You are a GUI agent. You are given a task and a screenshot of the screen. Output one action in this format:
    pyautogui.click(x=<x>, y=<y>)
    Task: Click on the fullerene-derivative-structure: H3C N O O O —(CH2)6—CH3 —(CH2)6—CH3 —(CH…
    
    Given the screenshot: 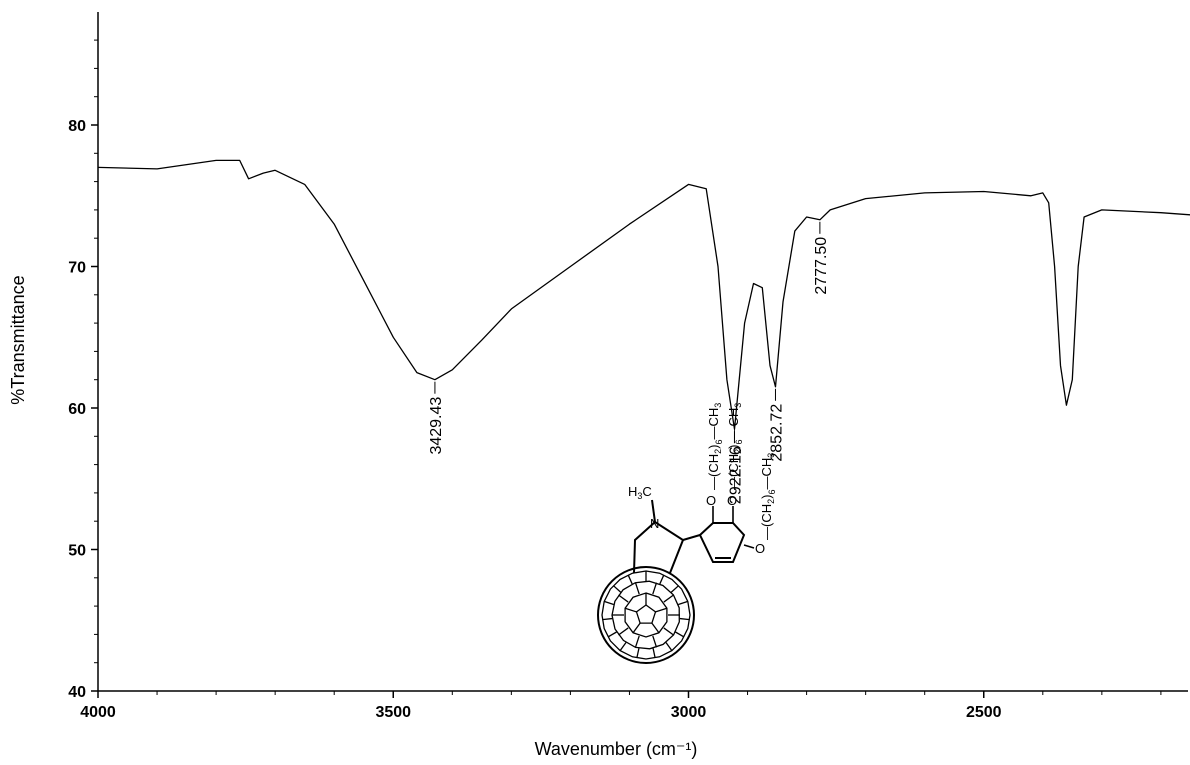 What is the action you would take?
    pyautogui.click(x=687, y=533)
    